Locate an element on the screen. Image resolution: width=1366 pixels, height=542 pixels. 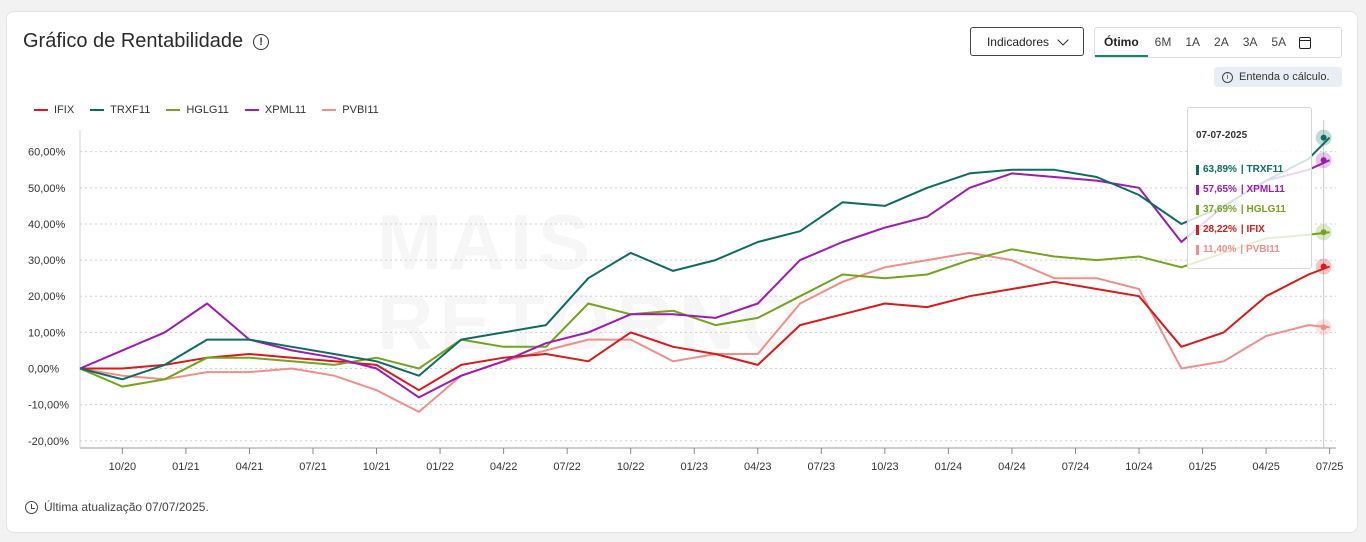
x-tick-label: 04/23 is located at coordinates (758, 467).